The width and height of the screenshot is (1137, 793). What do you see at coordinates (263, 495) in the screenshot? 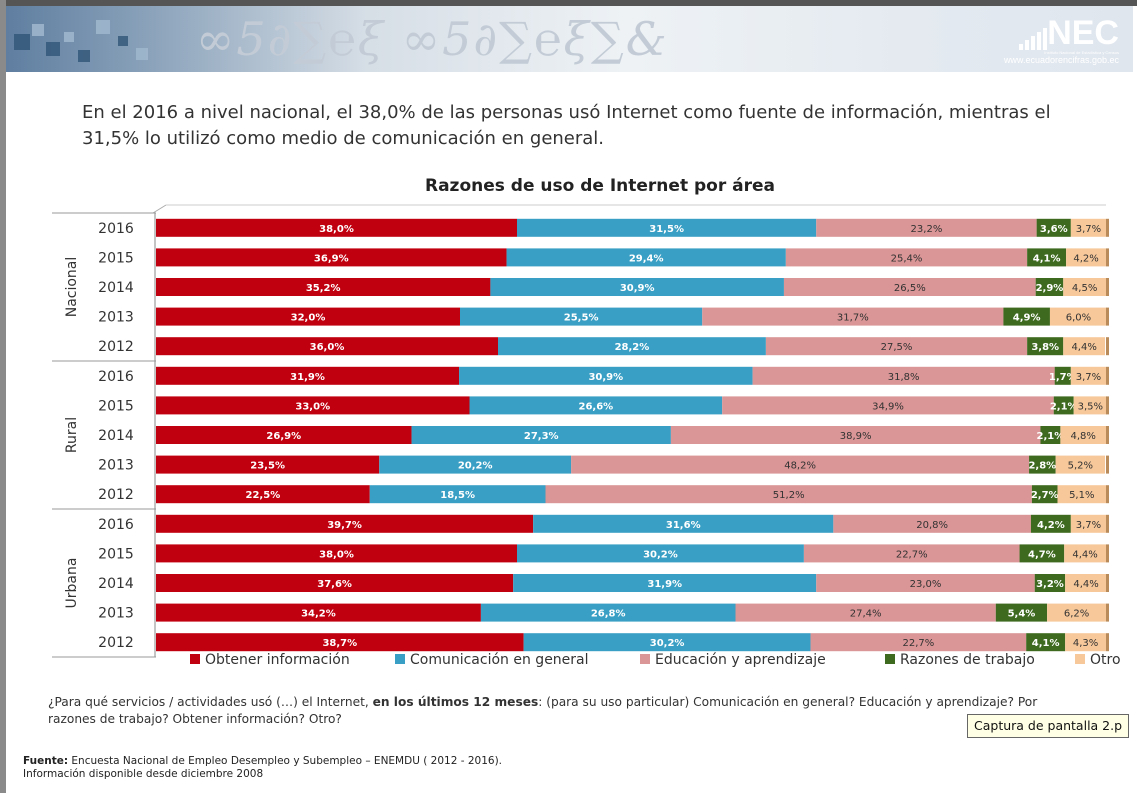
I see `bar-data-label: 22,5%` at bounding box center [263, 495].